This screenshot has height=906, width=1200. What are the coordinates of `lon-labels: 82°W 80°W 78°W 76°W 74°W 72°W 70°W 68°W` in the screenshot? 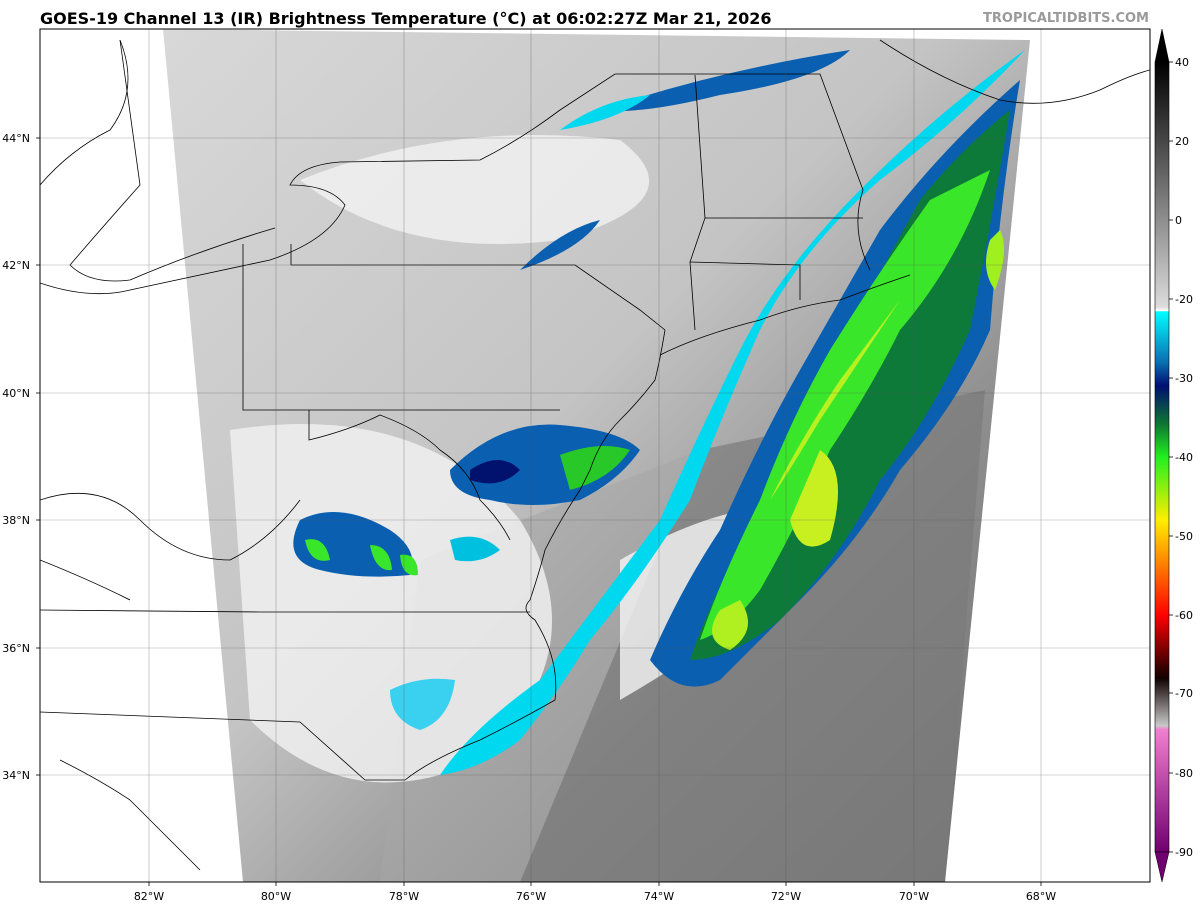 It's located at (595, 896).